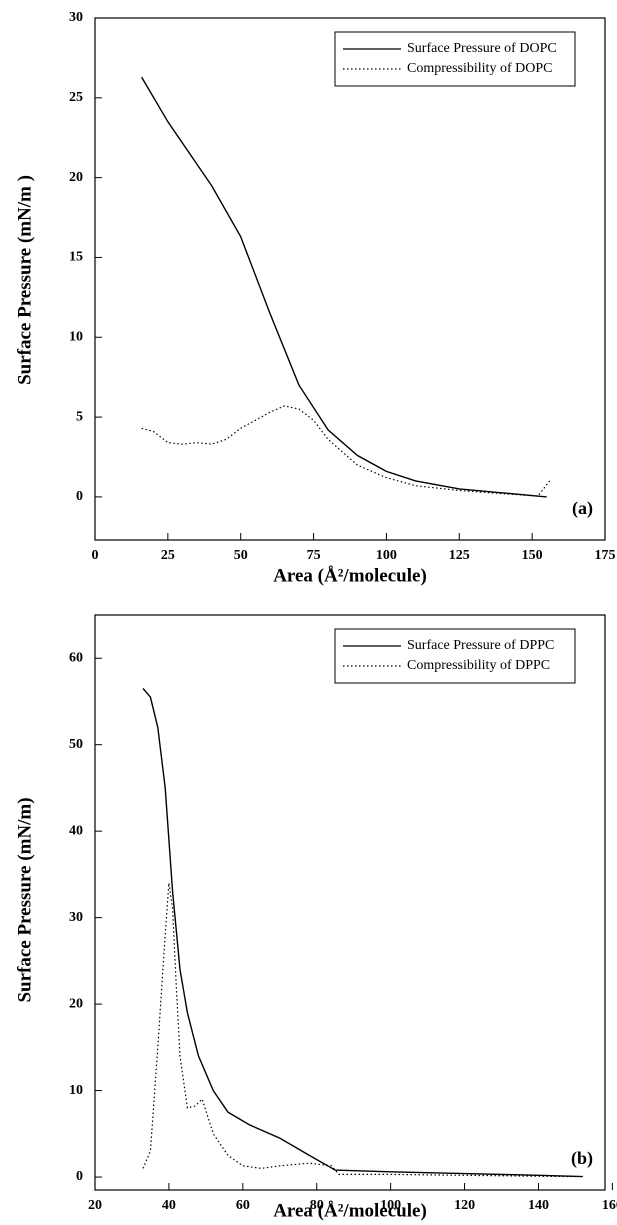 Image resolution: width=617 pixels, height=1225 pixels. I want to click on x-tick-label: 160, so click(609, 1205).